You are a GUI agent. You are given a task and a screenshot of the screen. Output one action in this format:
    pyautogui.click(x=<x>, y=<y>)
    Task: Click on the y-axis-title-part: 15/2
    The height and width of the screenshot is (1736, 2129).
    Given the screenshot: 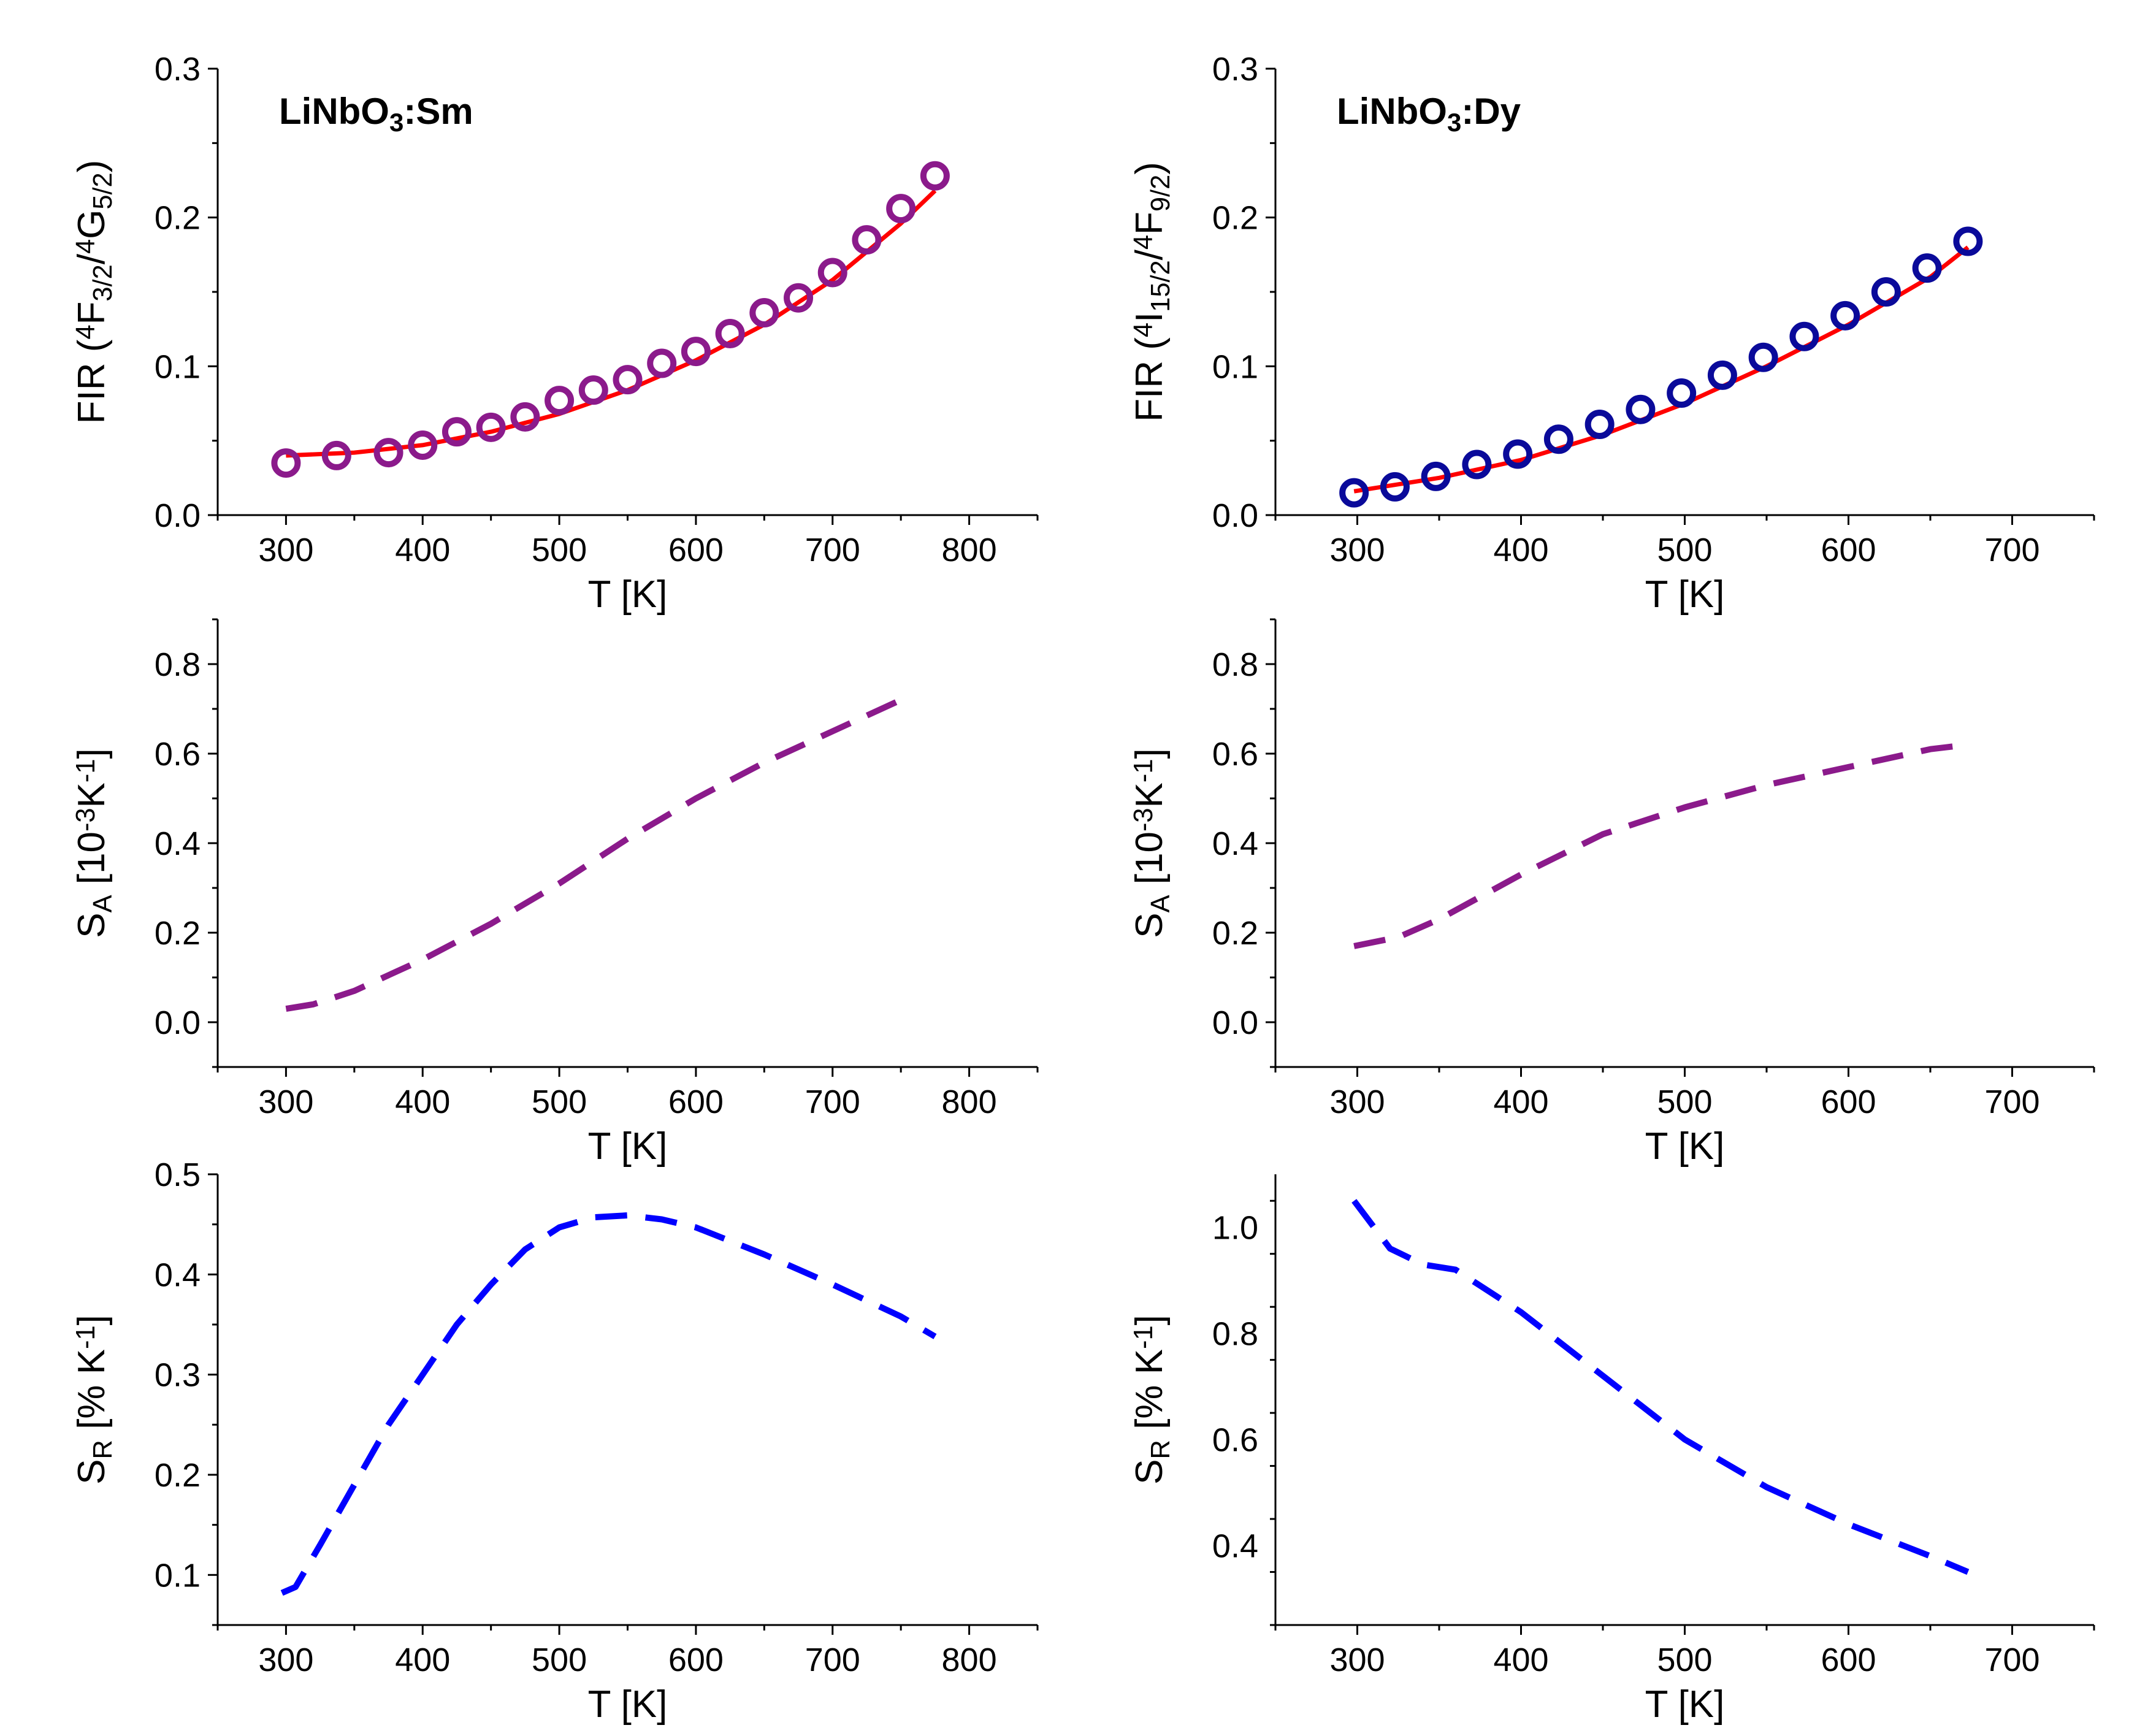 What is the action you would take?
    pyautogui.click(x=1160, y=286)
    